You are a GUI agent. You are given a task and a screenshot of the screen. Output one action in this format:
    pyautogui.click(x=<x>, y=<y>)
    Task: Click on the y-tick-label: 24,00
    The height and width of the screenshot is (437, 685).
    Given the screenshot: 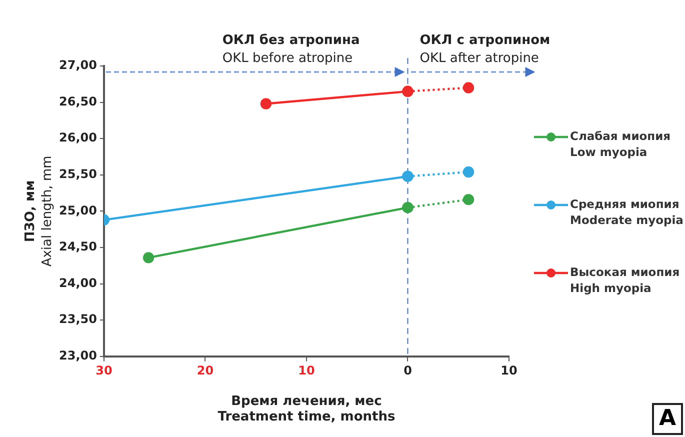 What is the action you would take?
    pyautogui.click(x=77, y=283)
    